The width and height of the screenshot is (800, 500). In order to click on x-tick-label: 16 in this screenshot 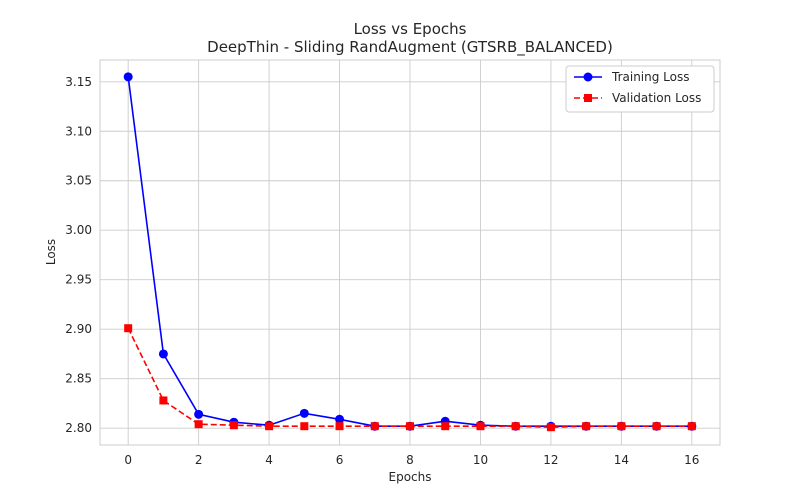, I will do `click(691, 460)`.